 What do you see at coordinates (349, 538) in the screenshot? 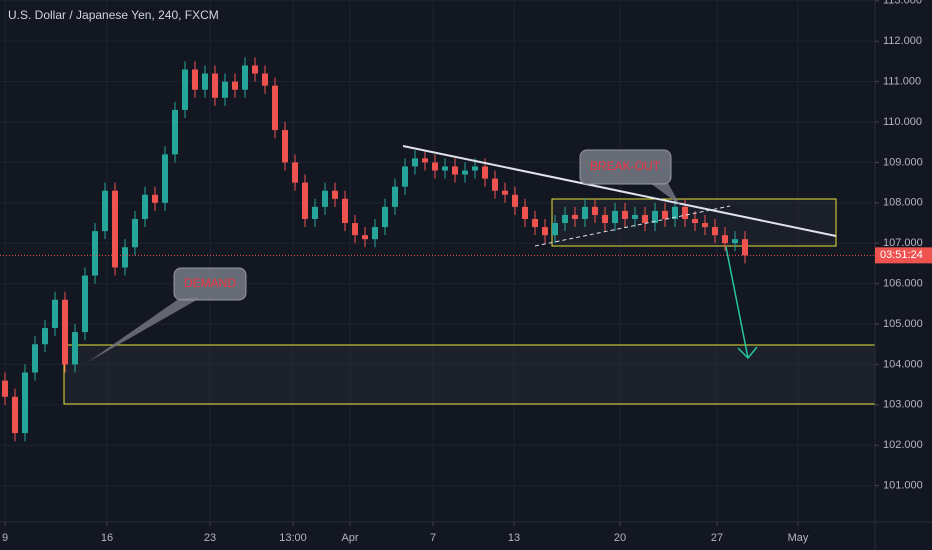
I see `x-tick-label: Apr` at bounding box center [349, 538].